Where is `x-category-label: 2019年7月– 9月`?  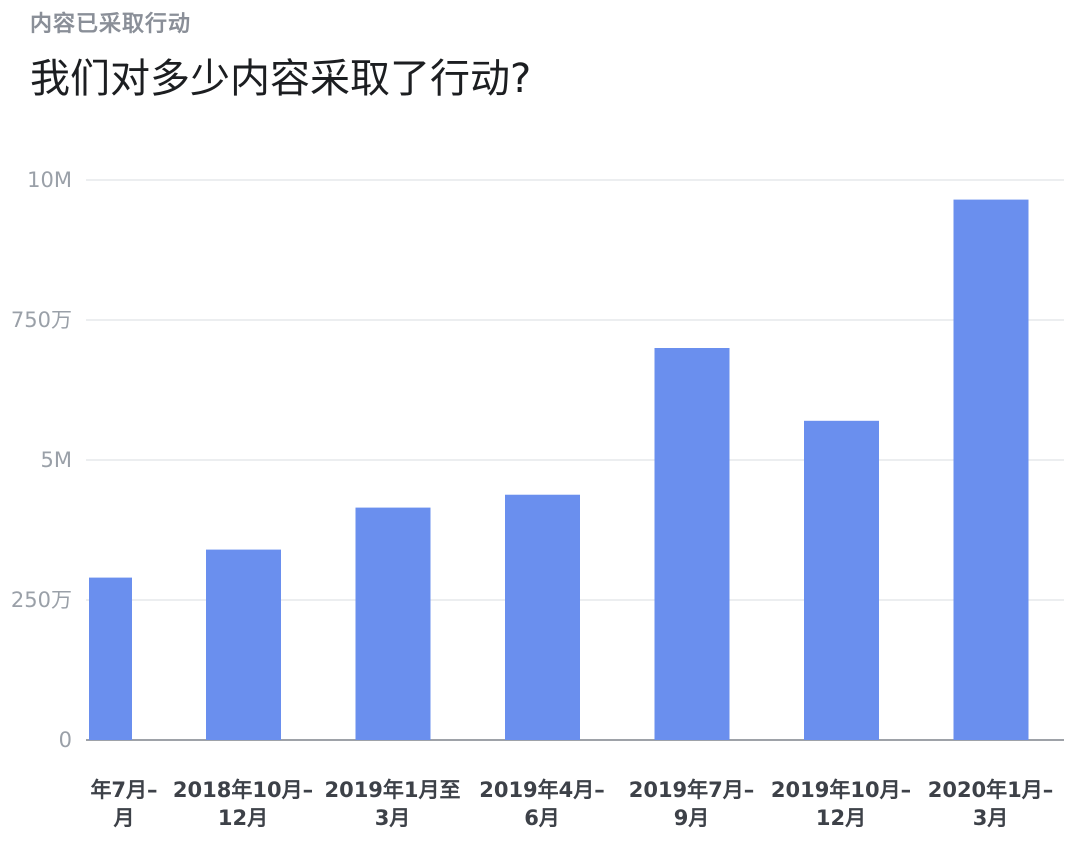
x-category-label: 2019年7月– 9月 is located at coordinates (692, 804).